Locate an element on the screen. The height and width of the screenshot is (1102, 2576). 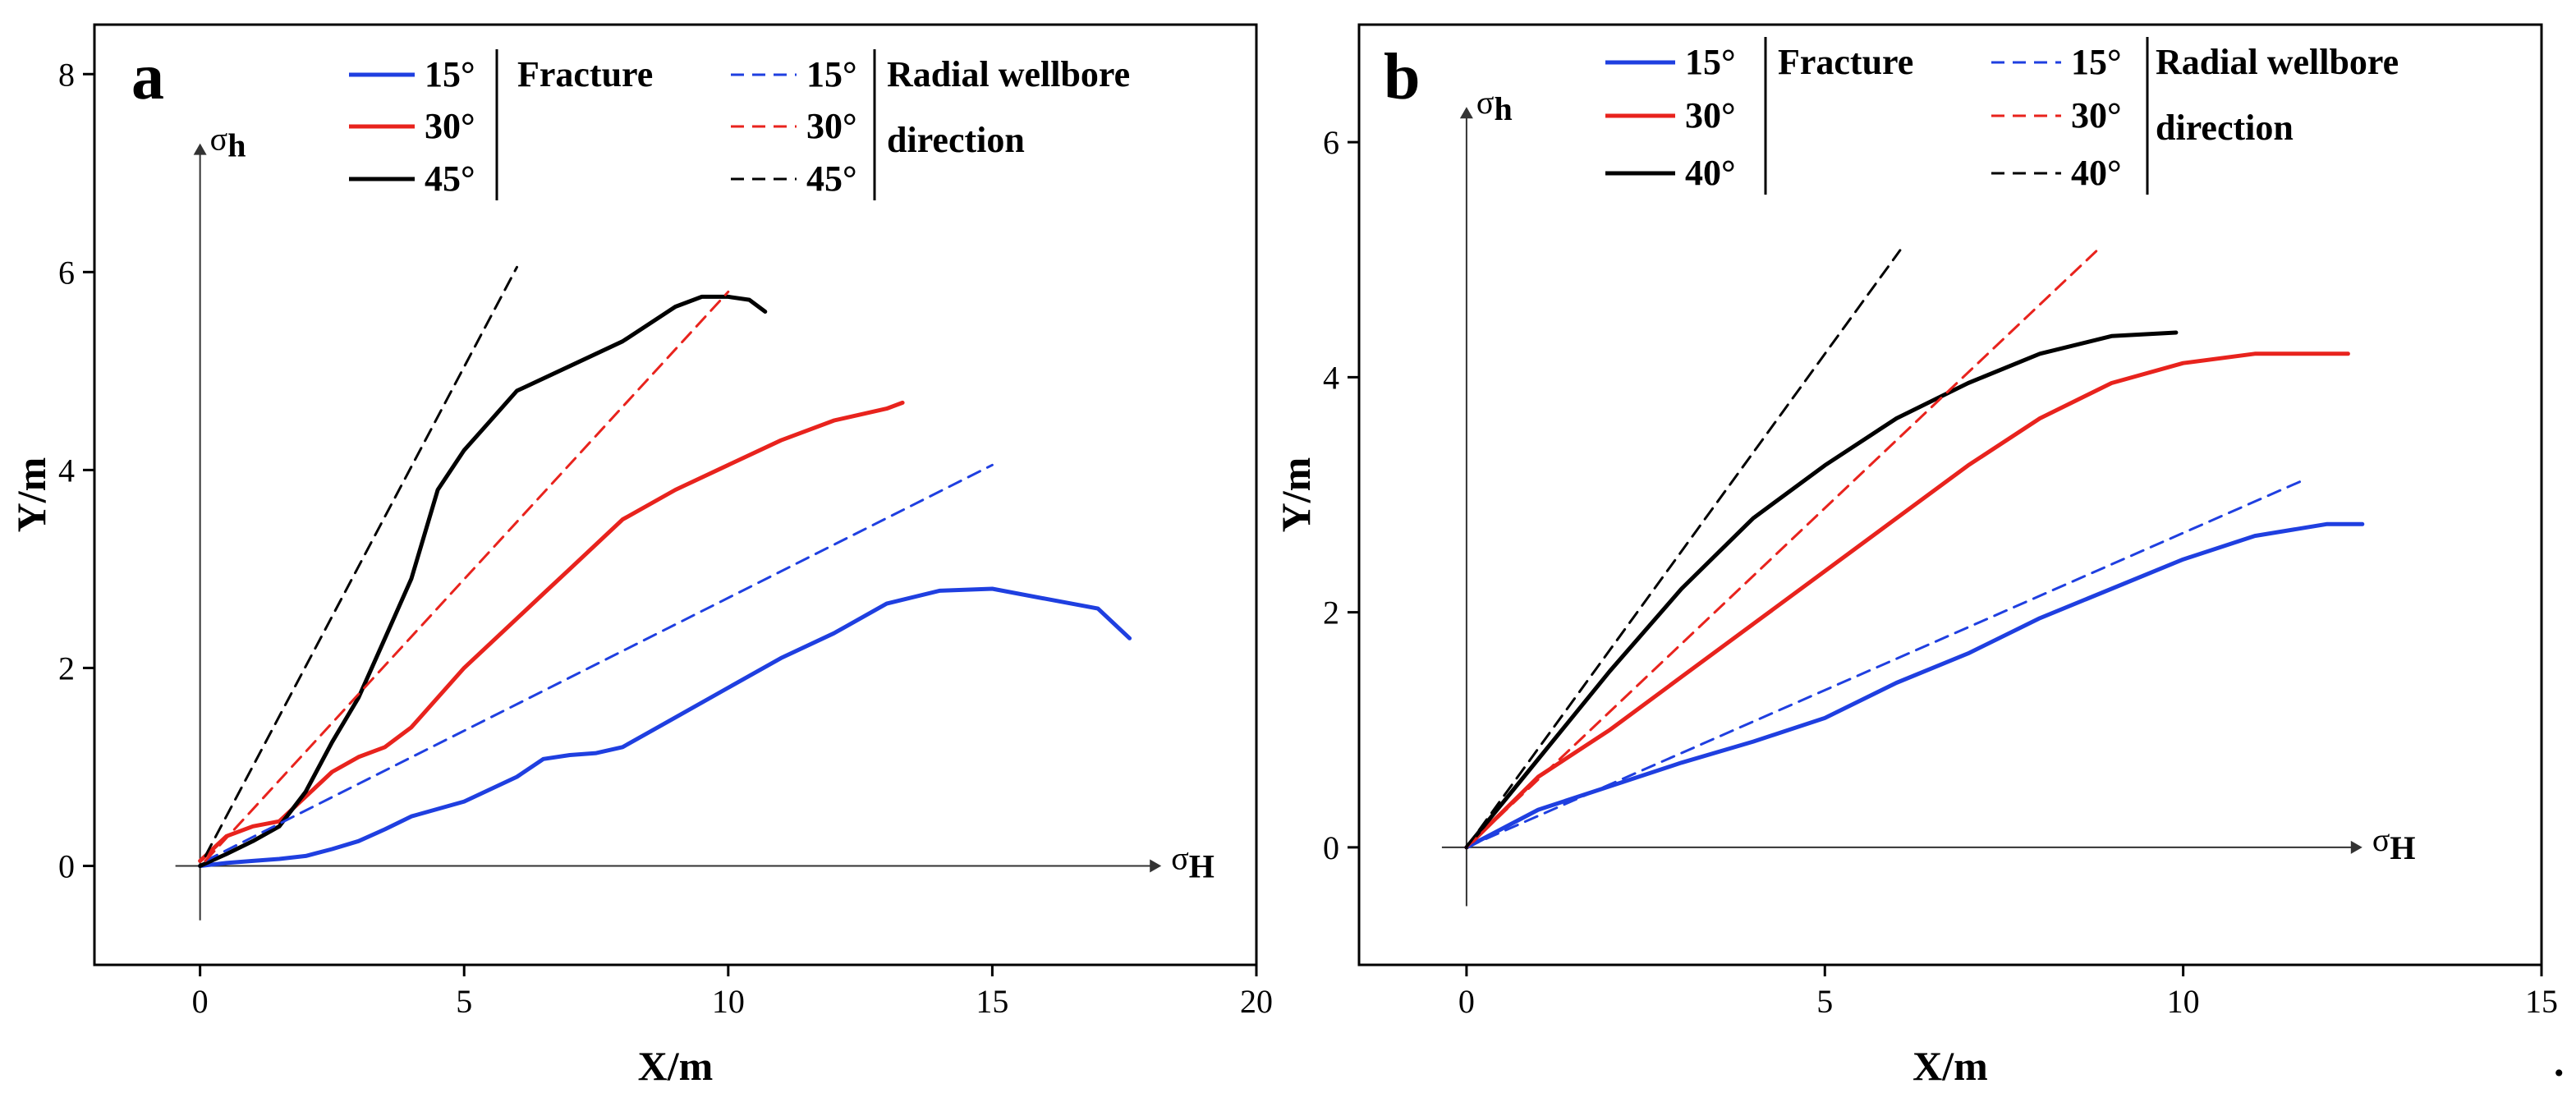
panel-letter: b is located at coordinates (1402, 77).